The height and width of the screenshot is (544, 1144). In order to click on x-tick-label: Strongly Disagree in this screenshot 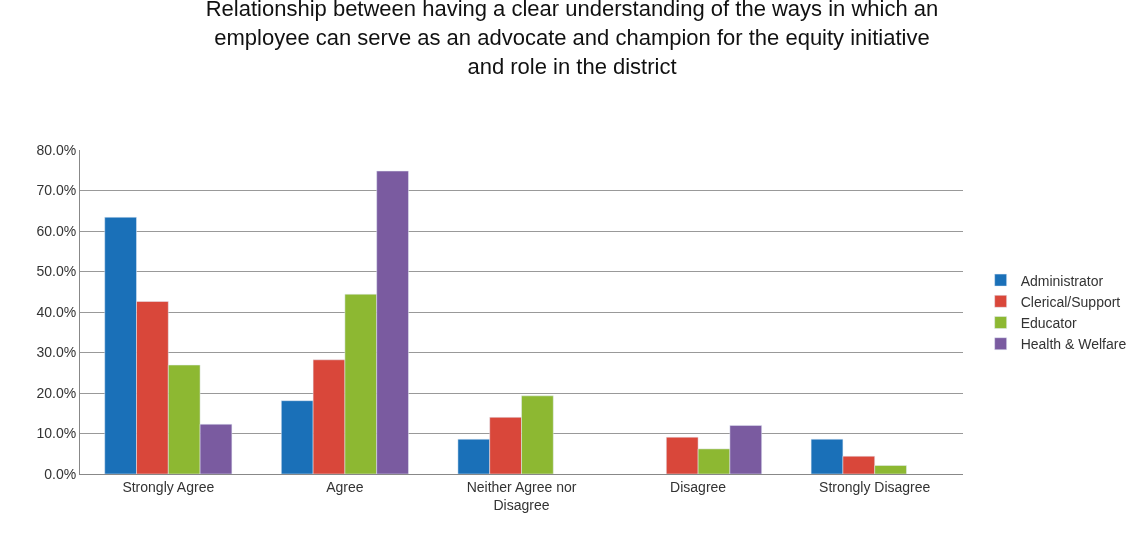, I will do `click(875, 486)`.